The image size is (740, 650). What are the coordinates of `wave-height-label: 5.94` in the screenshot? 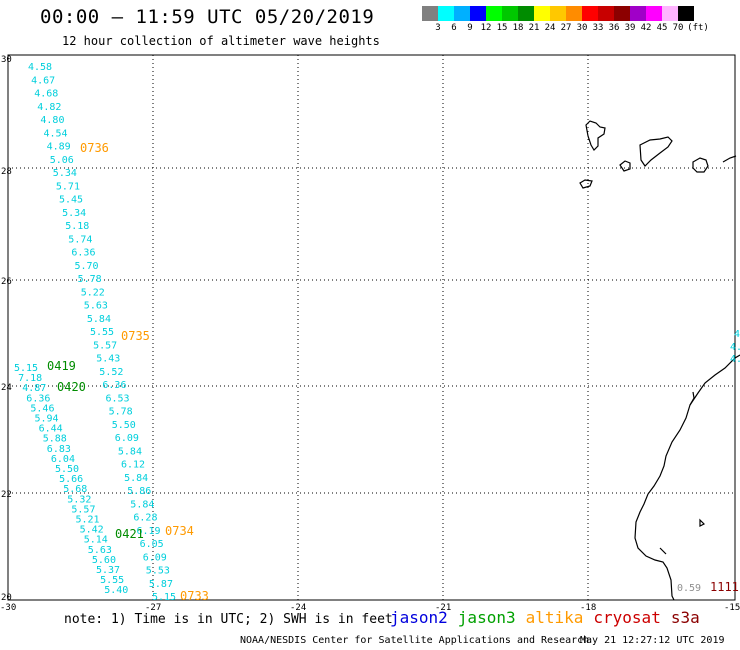 It's located at (47, 419).